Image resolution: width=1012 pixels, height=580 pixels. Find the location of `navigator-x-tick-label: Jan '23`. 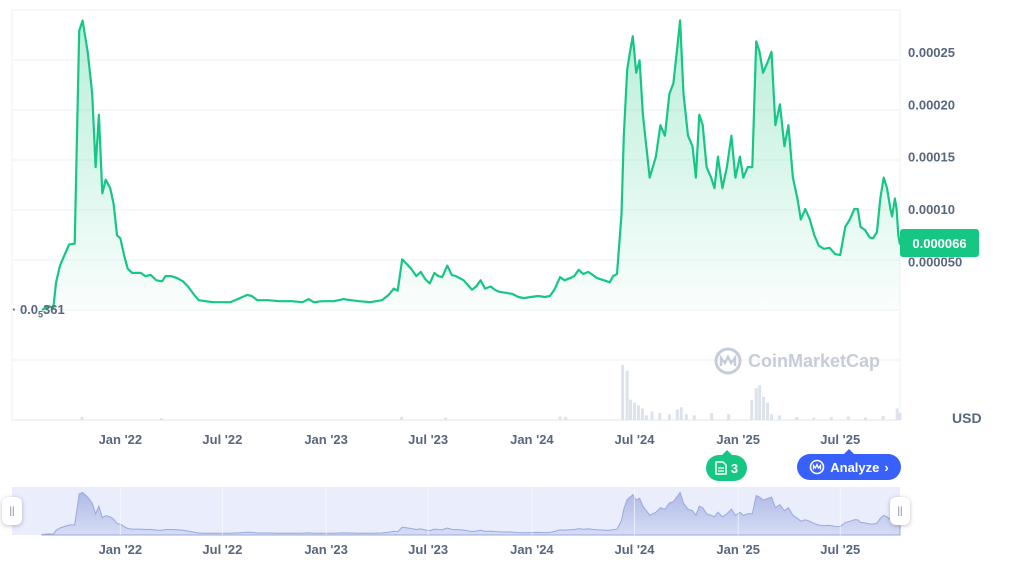

navigator-x-tick-label: Jan '23 is located at coordinates (326, 549).